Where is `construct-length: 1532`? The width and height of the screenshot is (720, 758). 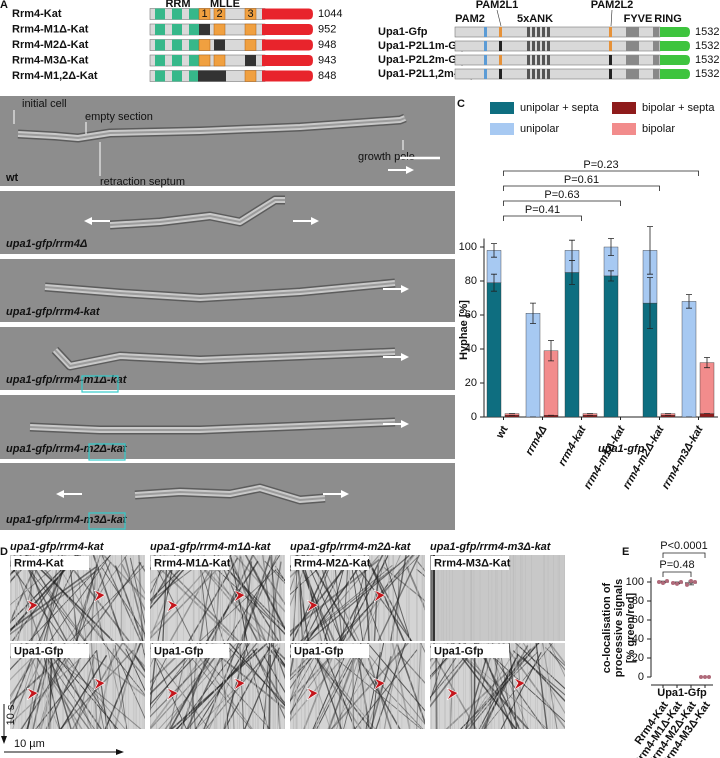 construct-length: 1532 is located at coordinates (707, 46).